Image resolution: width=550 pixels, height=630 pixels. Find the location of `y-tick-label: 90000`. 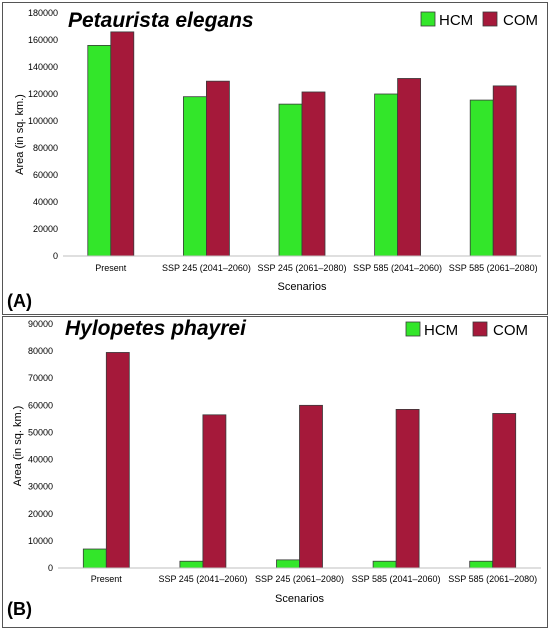

y-tick-label: 90000 is located at coordinates (40, 324).